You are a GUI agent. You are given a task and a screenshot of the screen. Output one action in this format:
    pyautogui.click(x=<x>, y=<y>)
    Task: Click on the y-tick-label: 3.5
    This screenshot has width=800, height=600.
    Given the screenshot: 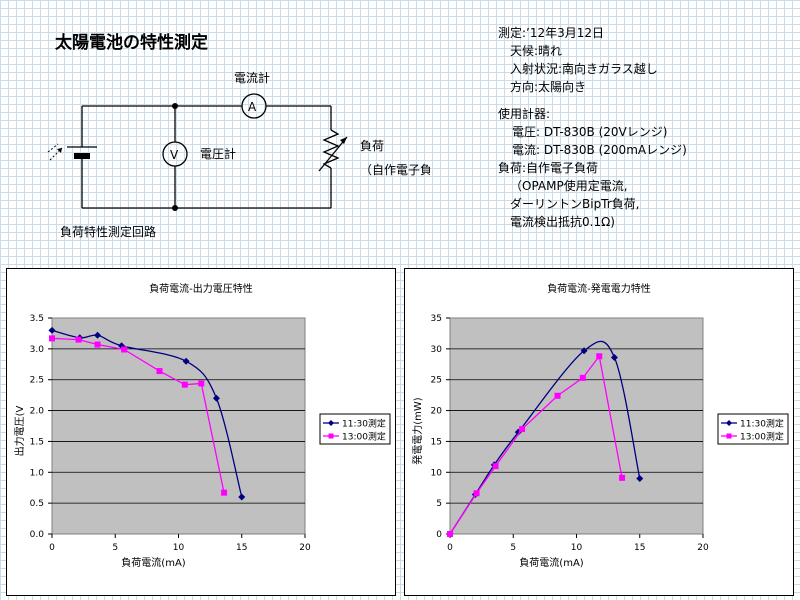 What is the action you would take?
    pyautogui.click(x=37, y=319)
    